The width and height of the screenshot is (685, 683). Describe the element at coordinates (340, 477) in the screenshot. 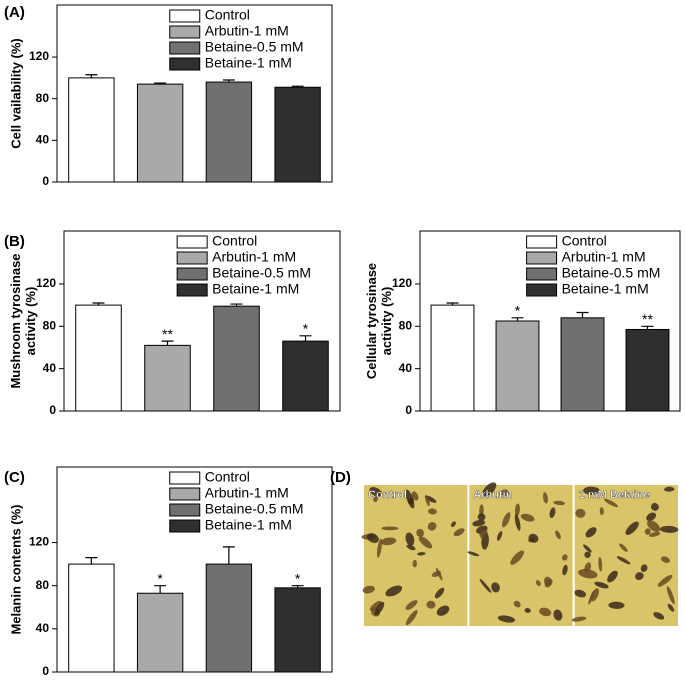

I see `panel-label: (D)` at that location.